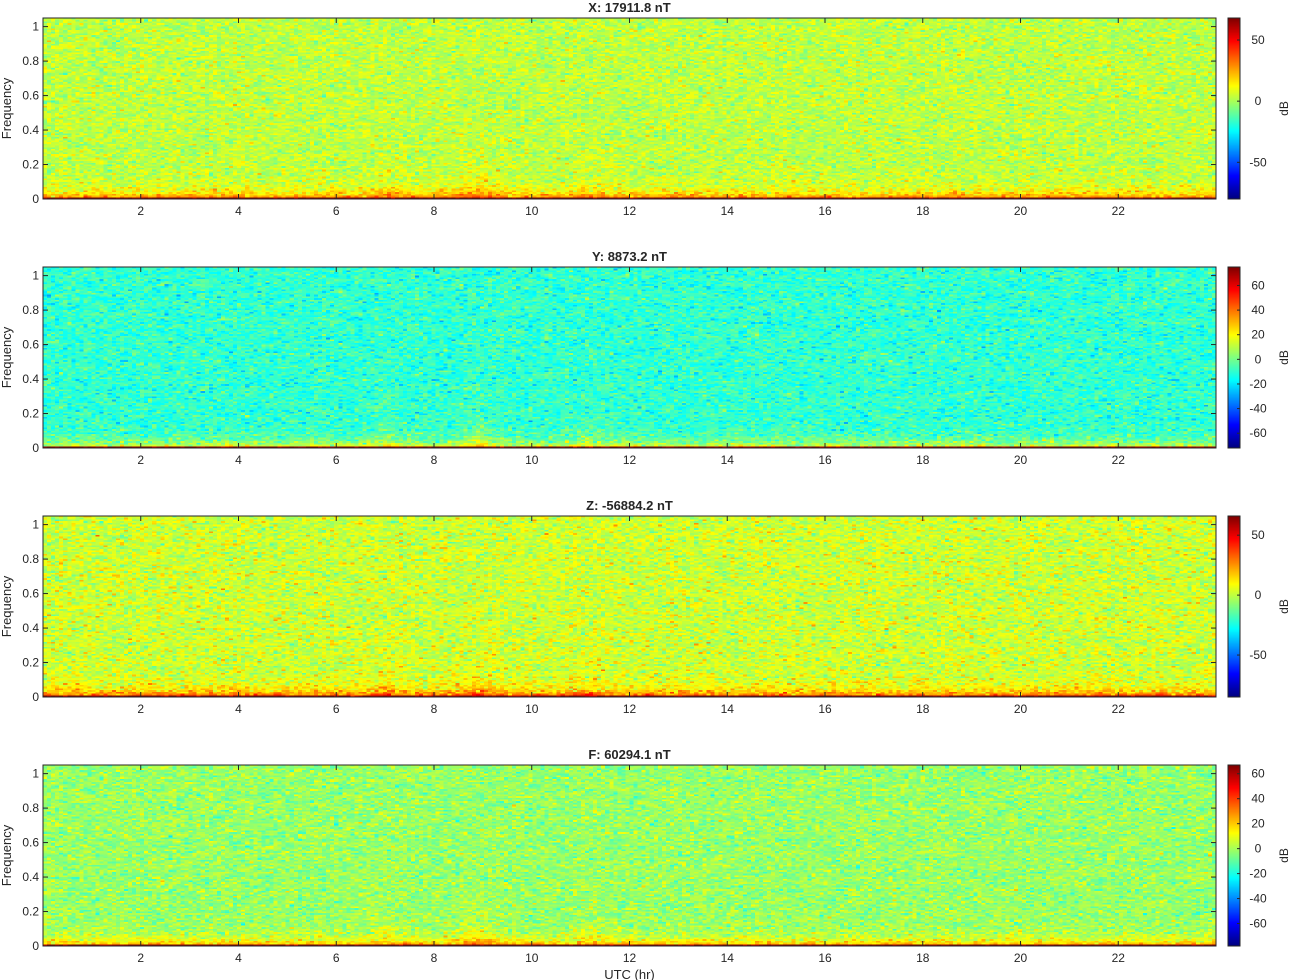 The height and width of the screenshot is (980, 1297). I want to click on colorbar-tick-label: -40, so click(1258, 899).